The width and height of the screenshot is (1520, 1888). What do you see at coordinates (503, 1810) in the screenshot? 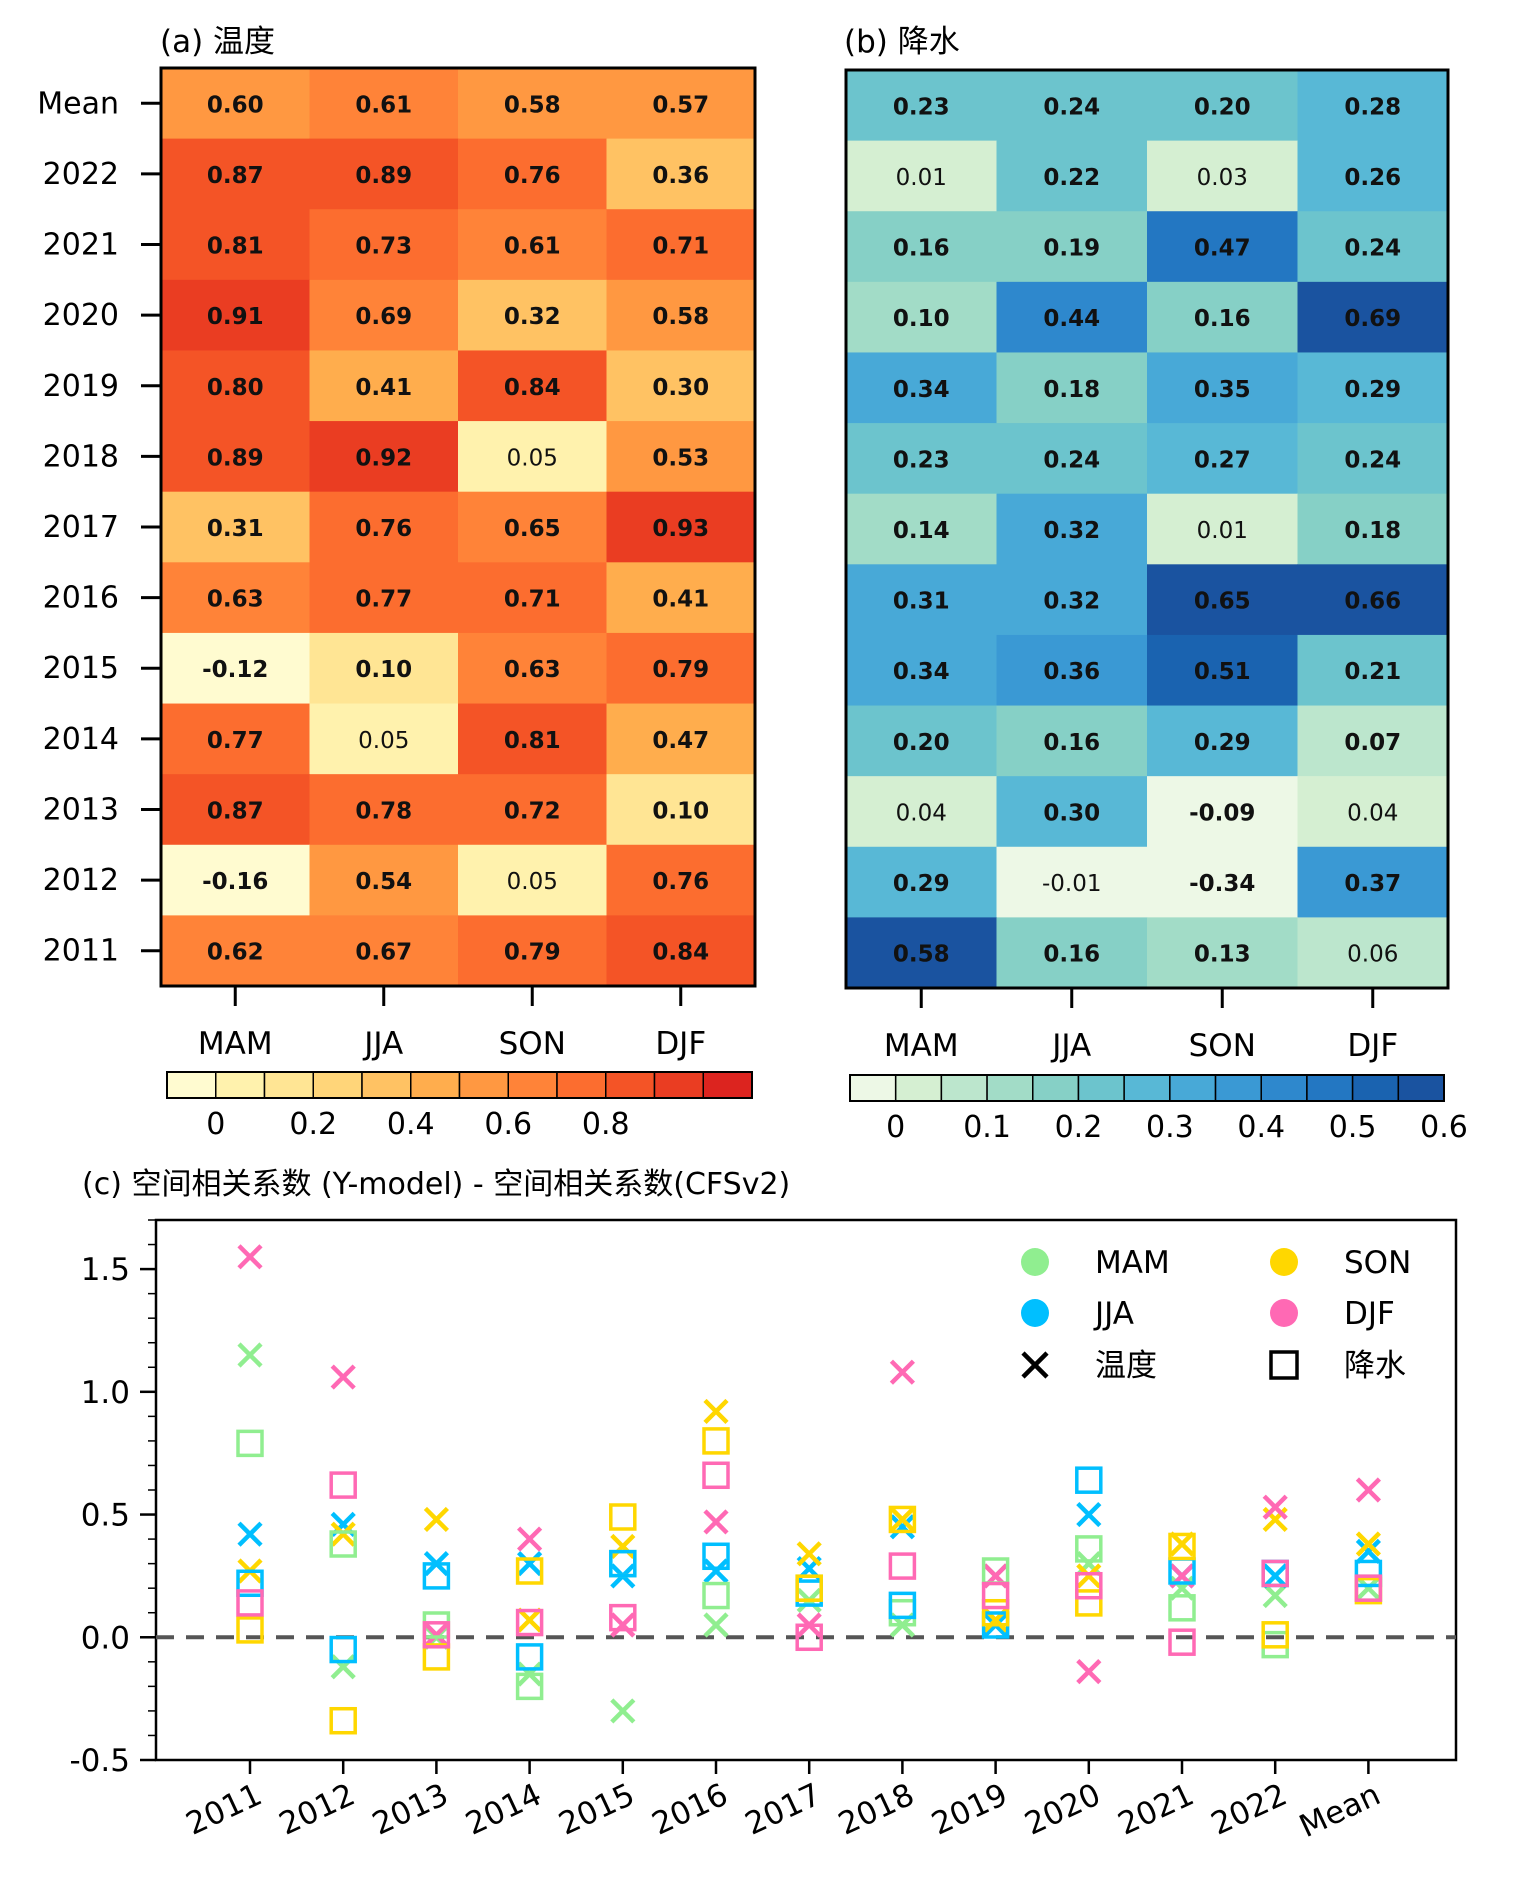
I see `x-tick-label: 2014` at bounding box center [503, 1810].